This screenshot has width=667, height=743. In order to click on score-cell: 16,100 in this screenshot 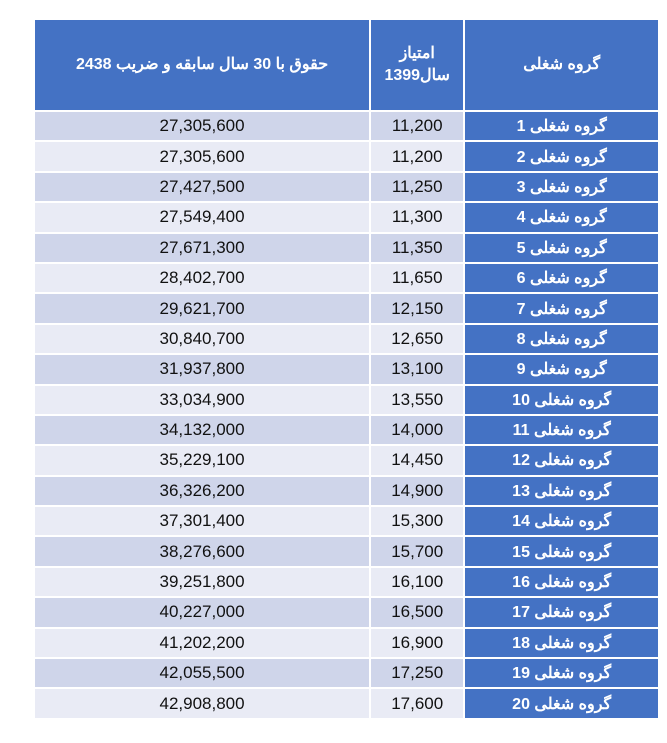, I will do `click(417, 582)`.